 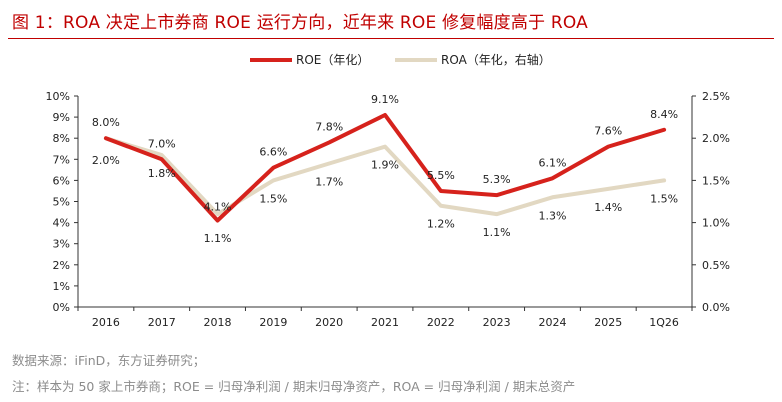 What do you see at coordinates (385, 322) in the screenshot?
I see `x-axis-tick-label: 2021` at bounding box center [385, 322].